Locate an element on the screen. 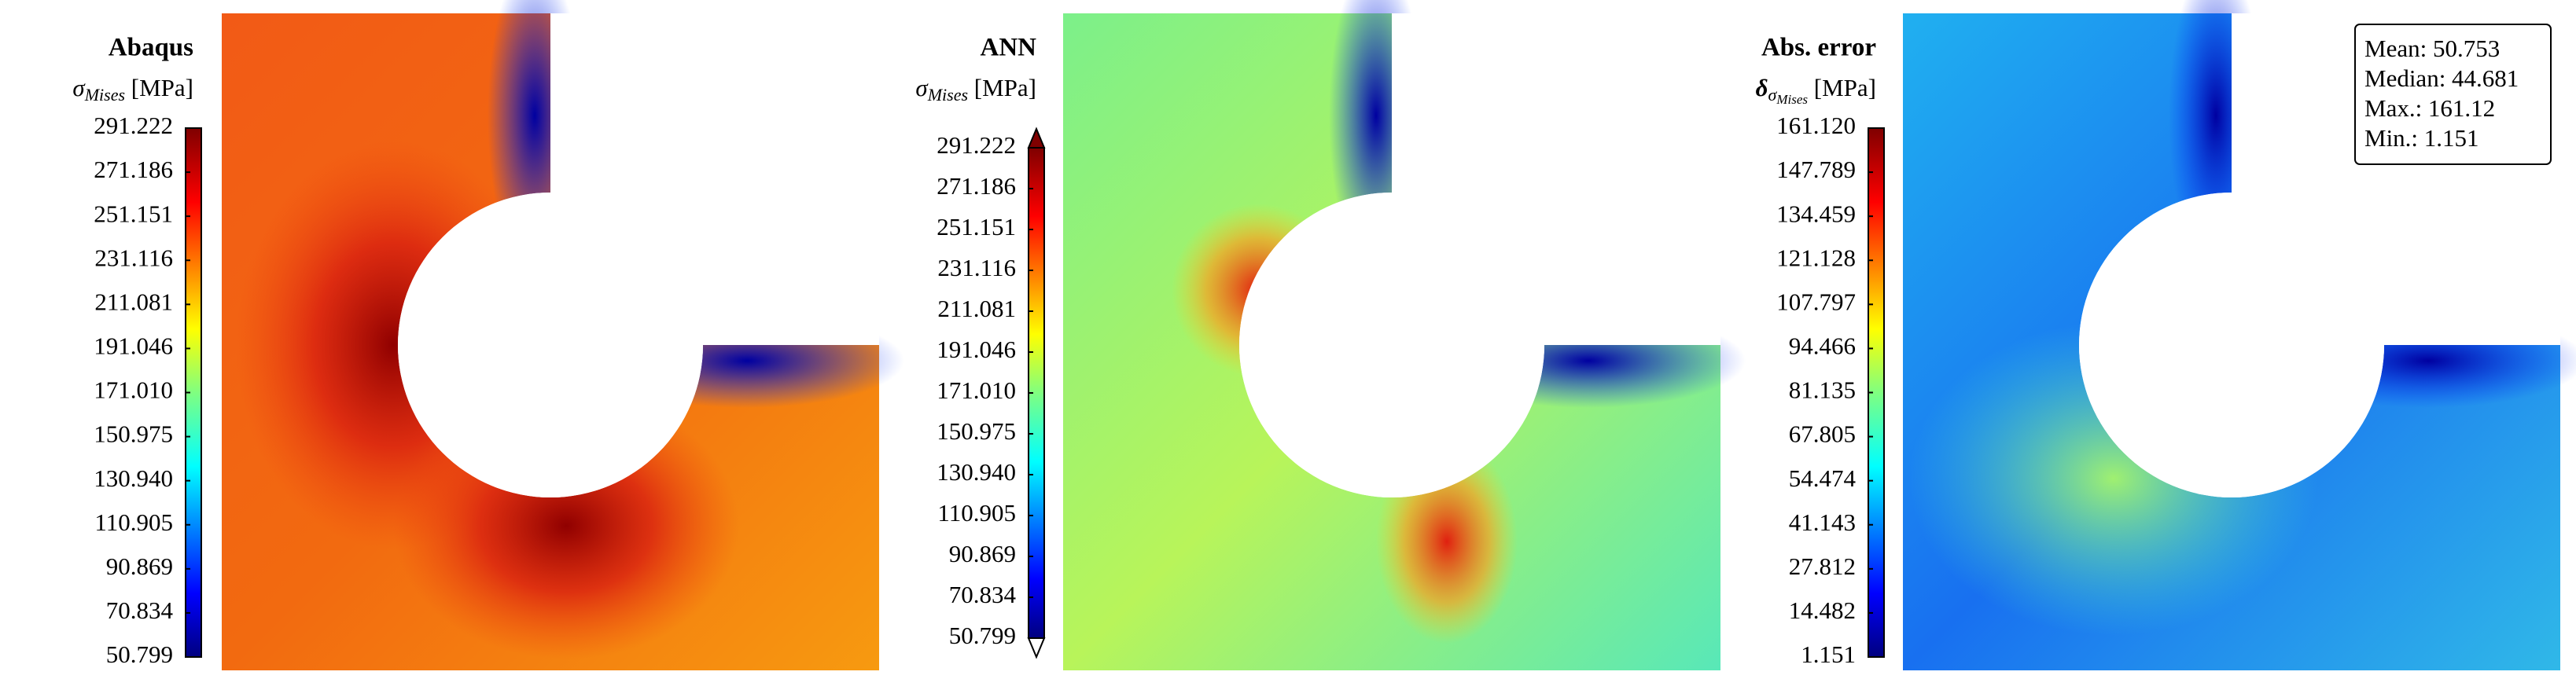  panel-title: Abaqus is located at coordinates (151, 48).